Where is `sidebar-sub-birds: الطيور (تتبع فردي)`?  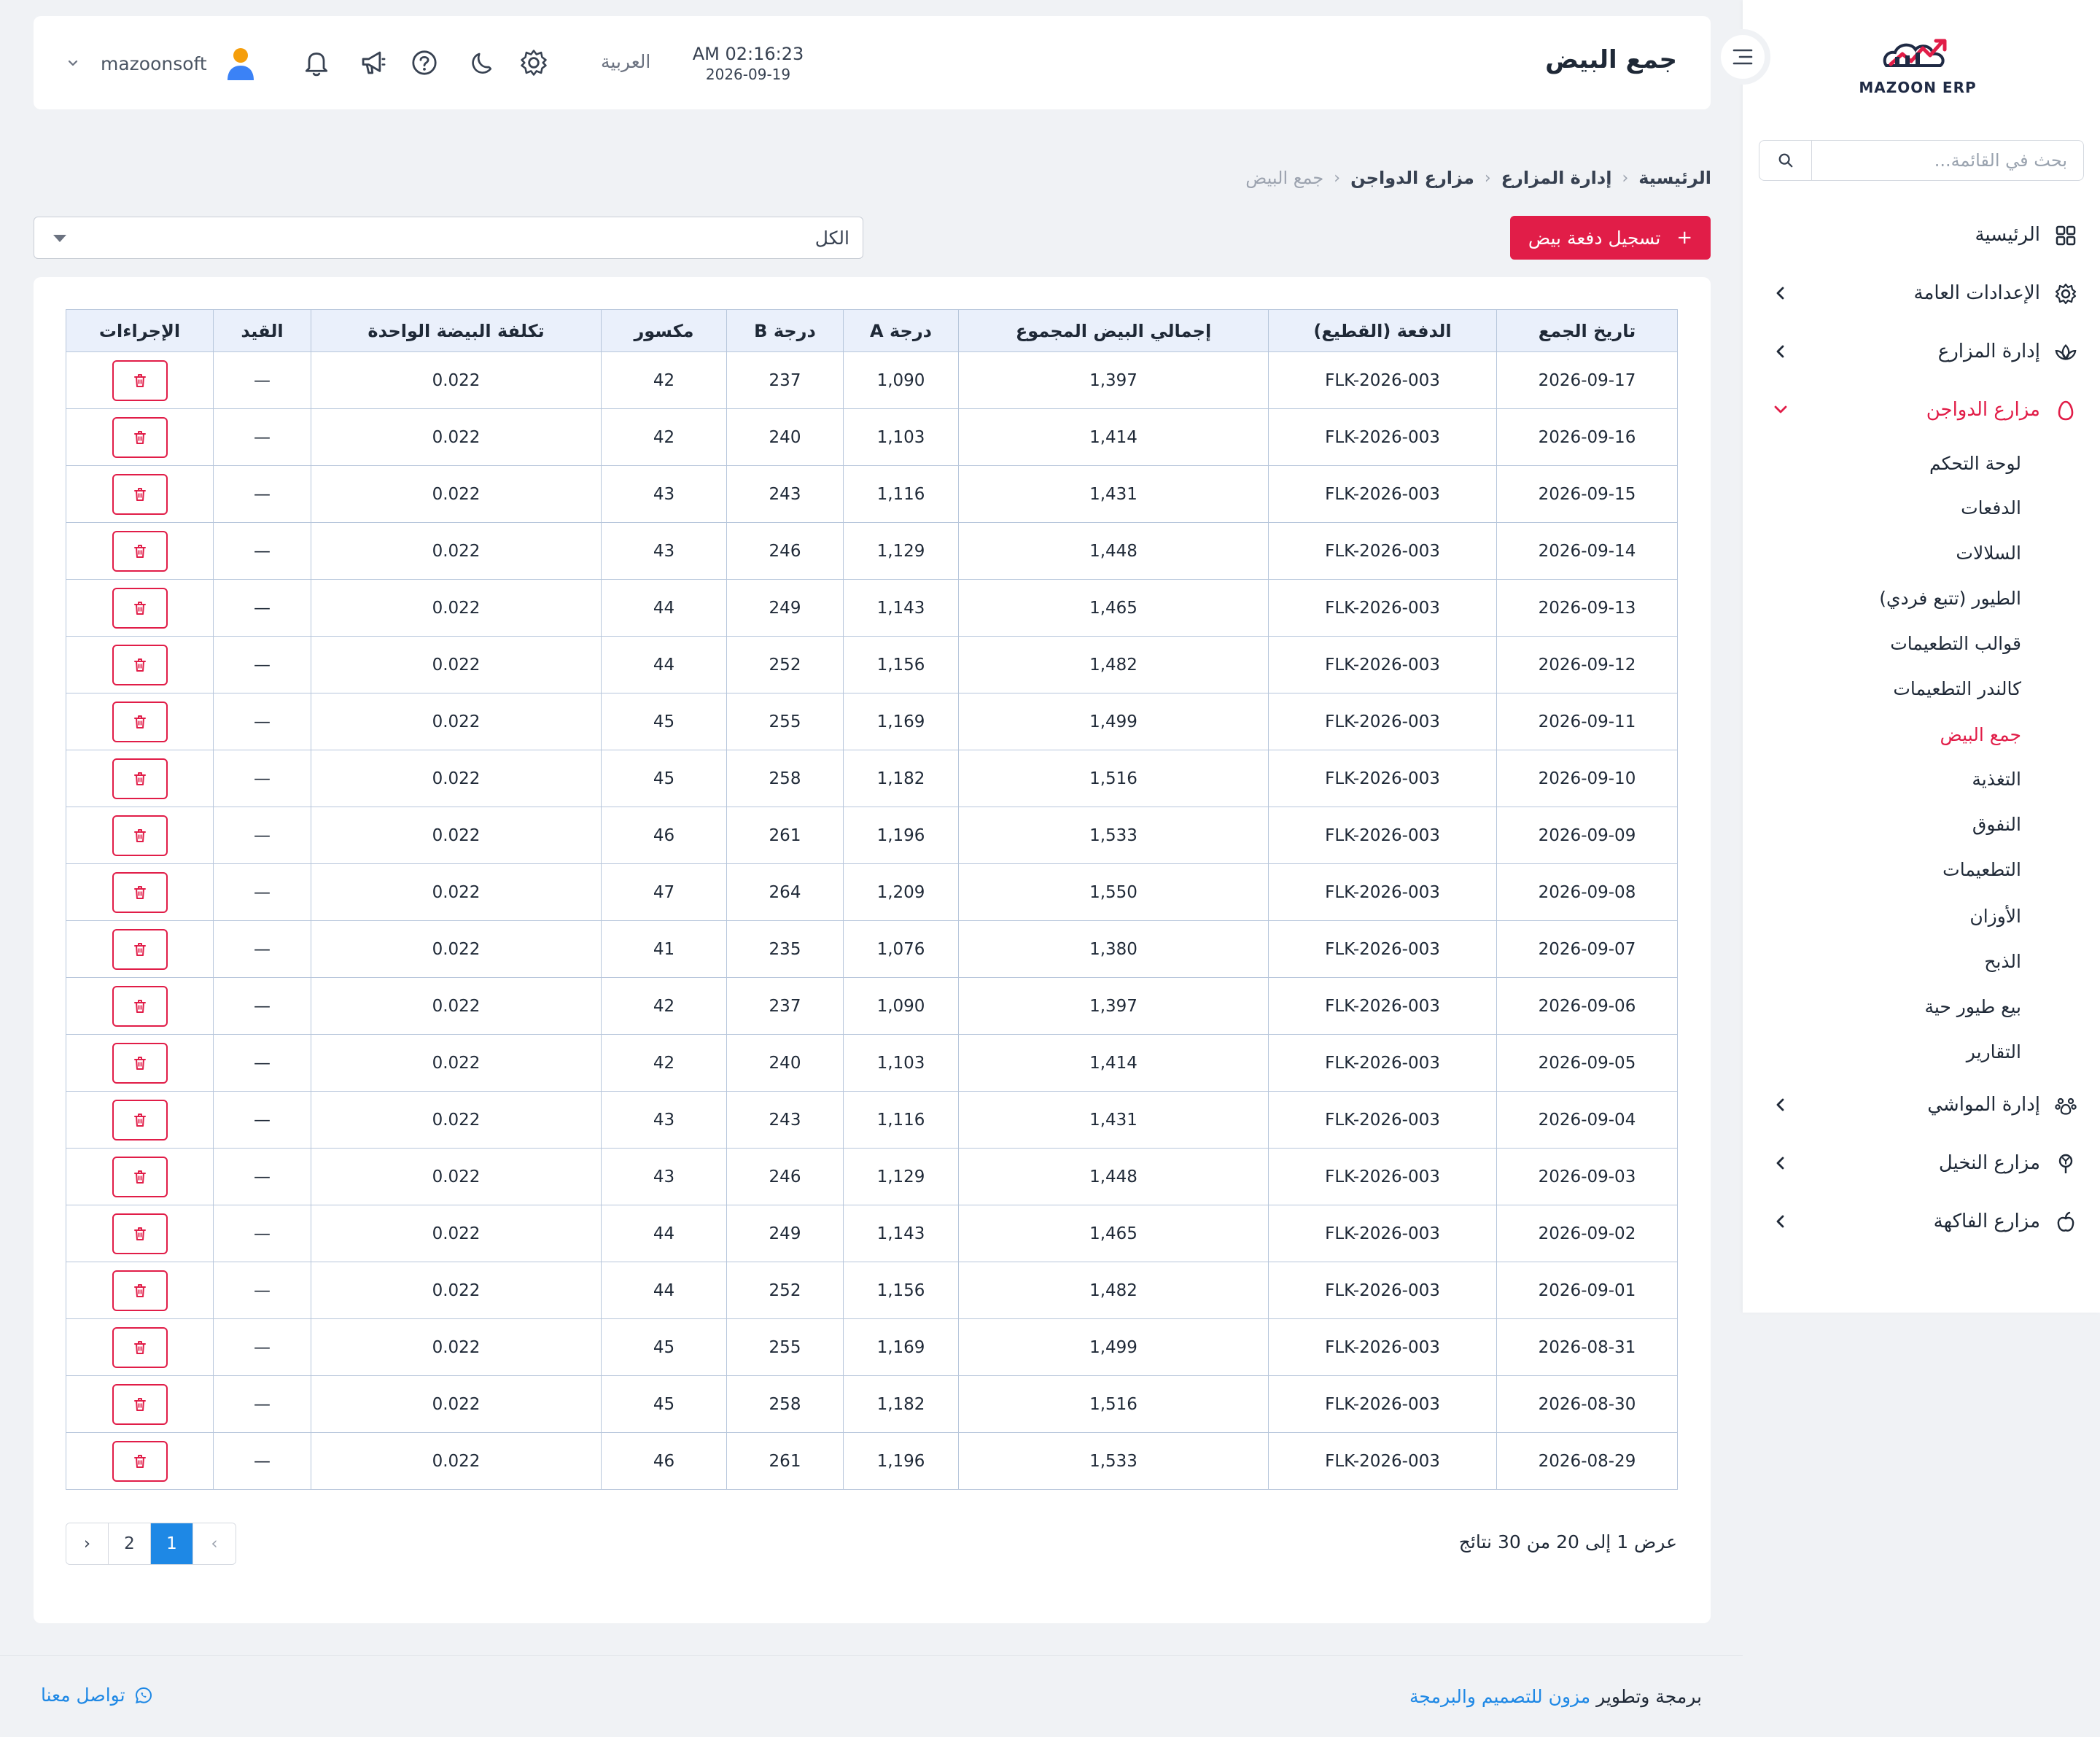
sidebar-sub-birds: الطيور (تتبع فردي) is located at coordinates (1921, 597).